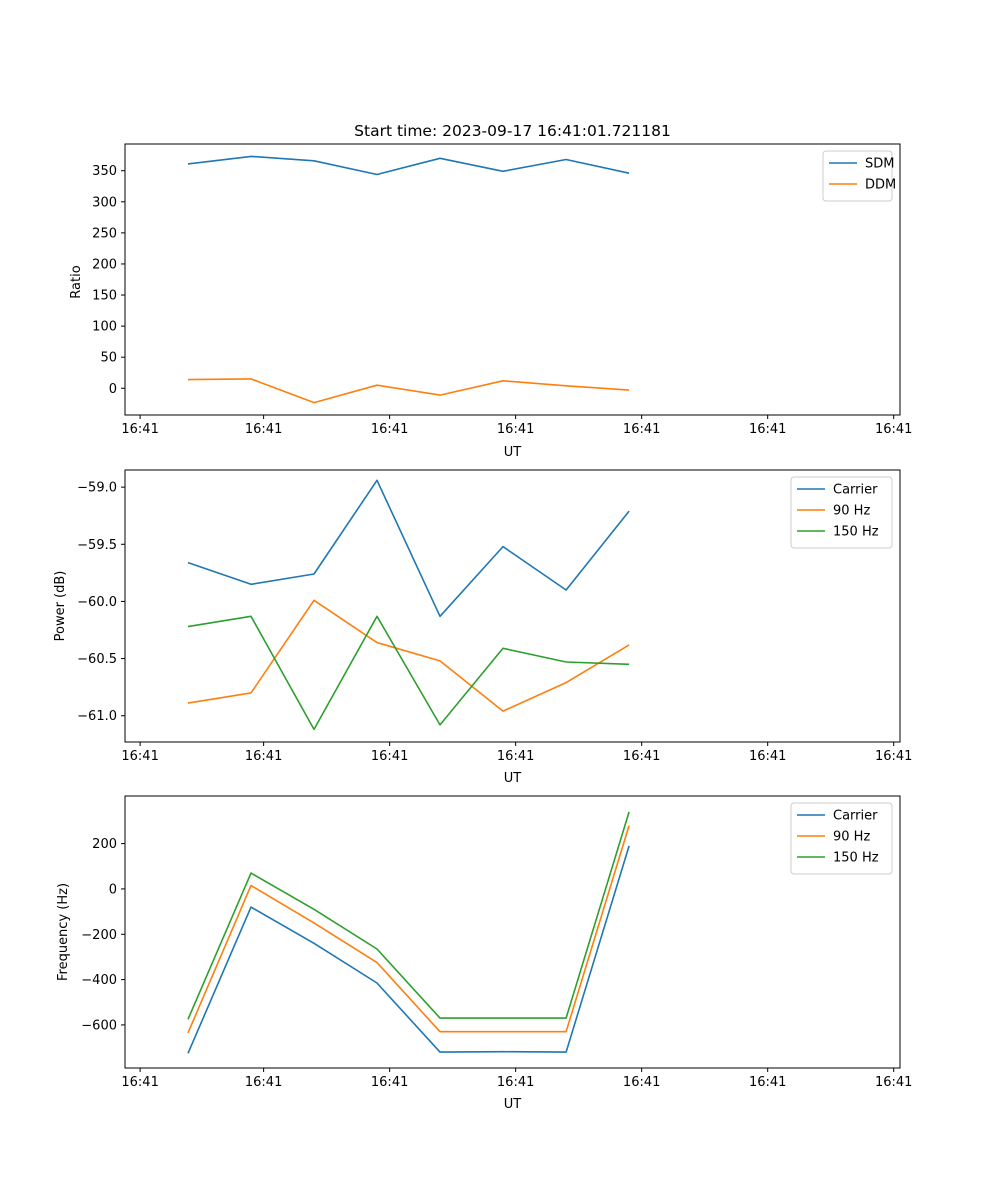 The width and height of the screenshot is (1000, 1200). I want to click on ratio-y-axis-label: Ratio, so click(76, 281).